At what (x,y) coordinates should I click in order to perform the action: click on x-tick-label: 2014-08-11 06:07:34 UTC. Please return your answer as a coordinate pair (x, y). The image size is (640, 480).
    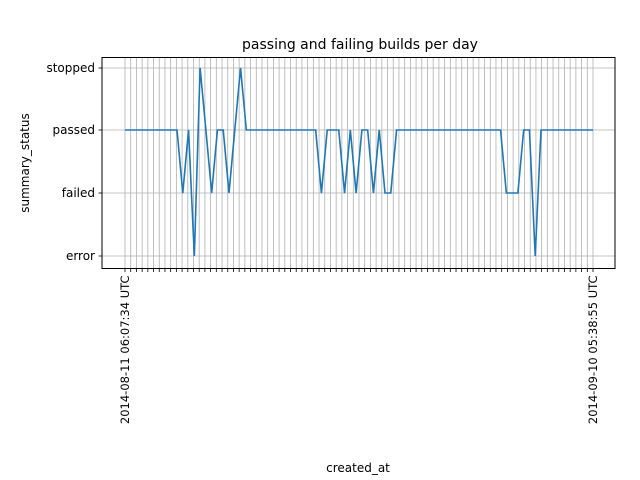
    Looking at the image, I should click on (125, 350).